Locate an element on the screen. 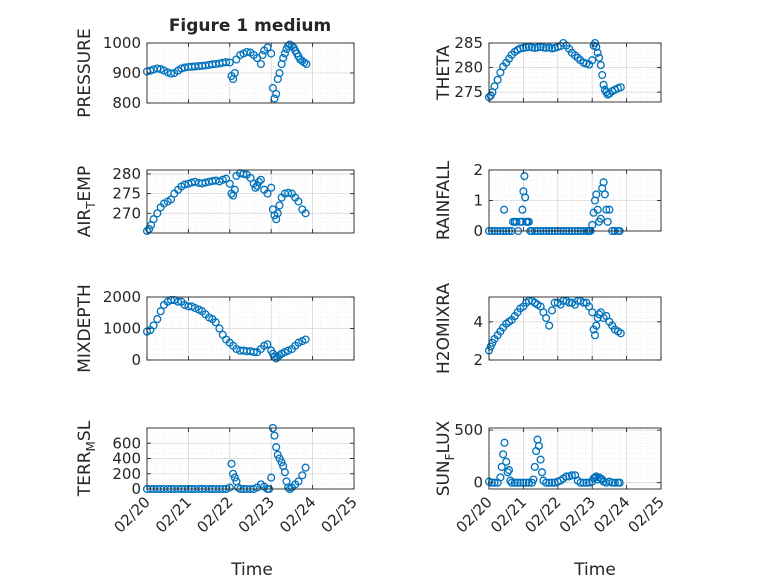  y-label-subscript: M is located at coordinates (91, 446).